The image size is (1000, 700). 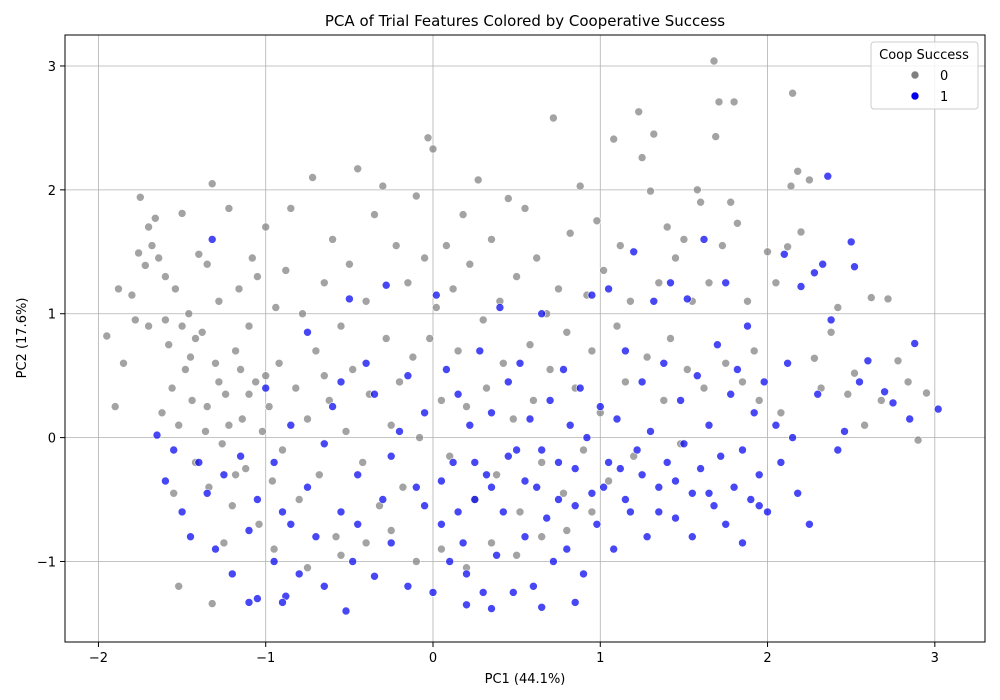 What do you see at coordinates (52, 439) in the screenshot?
I see `y-tick-label: 0` at bounding box center [52, 439].